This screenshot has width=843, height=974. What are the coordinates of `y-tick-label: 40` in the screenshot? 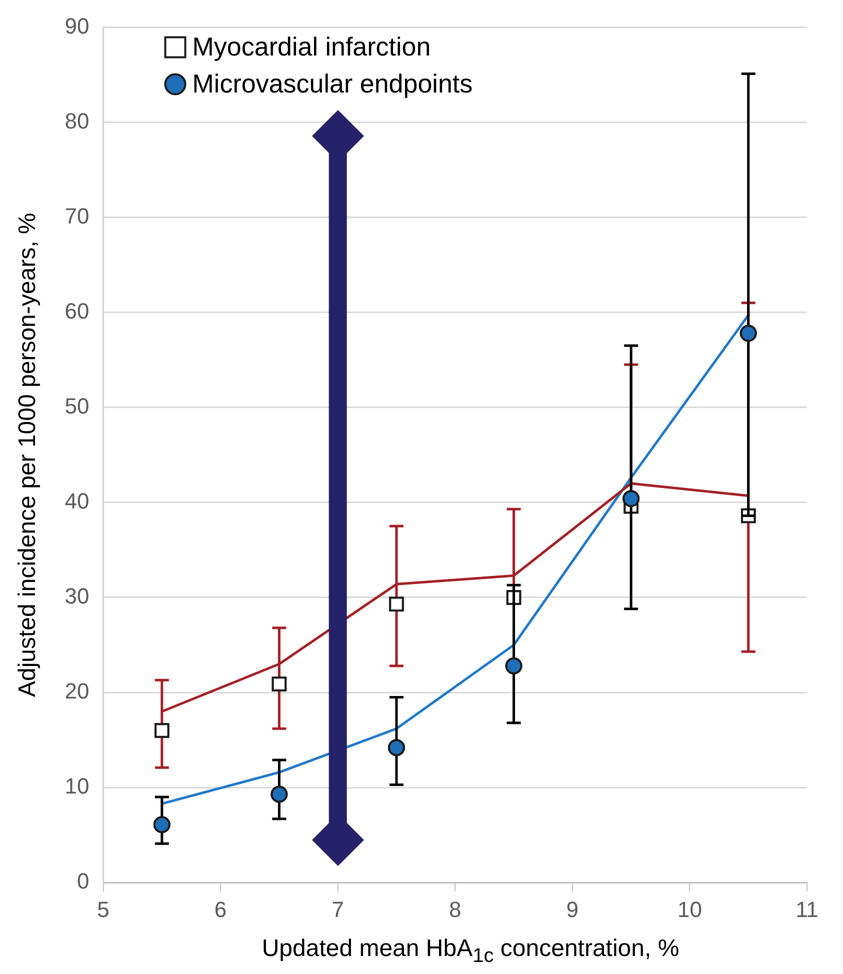 It's located at (77, 501).